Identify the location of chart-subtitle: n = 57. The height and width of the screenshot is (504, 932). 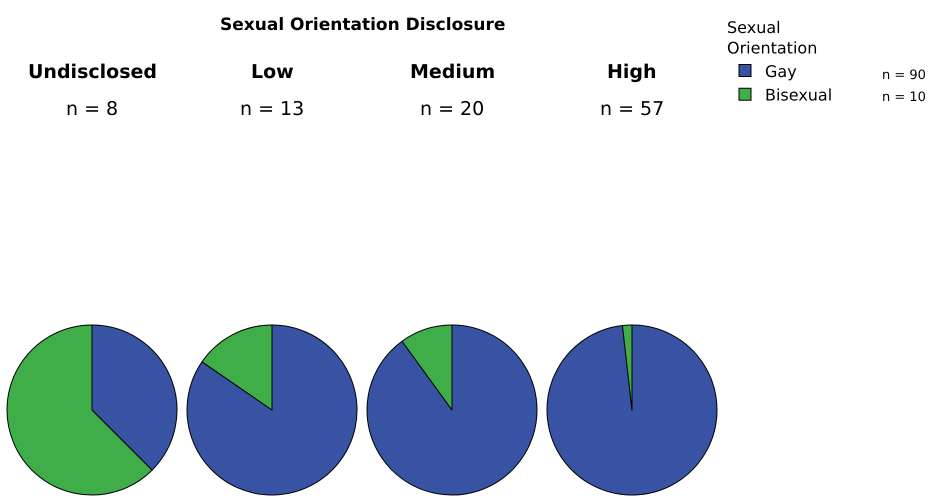
(632, 109).